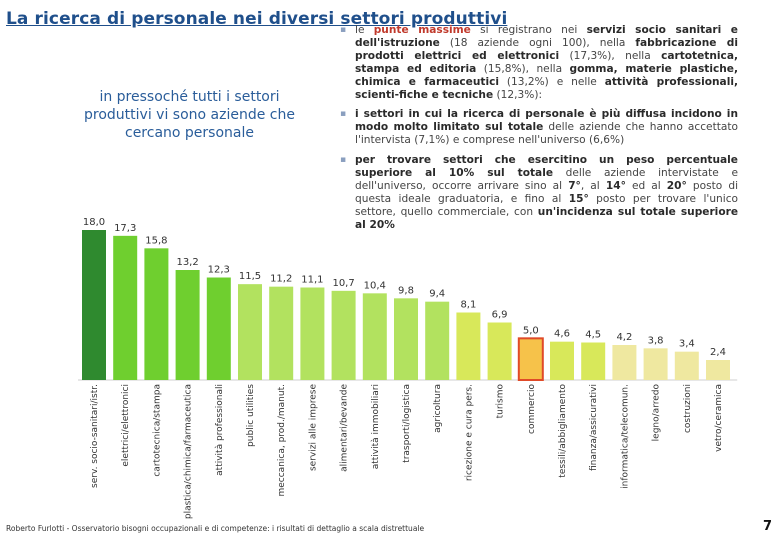 The height and width of the screenshot is (540, 780). What do you see at coordinates (562, 334) in the screenshot?
I see `data-label: 4,6` at bounding box center [562, 334].